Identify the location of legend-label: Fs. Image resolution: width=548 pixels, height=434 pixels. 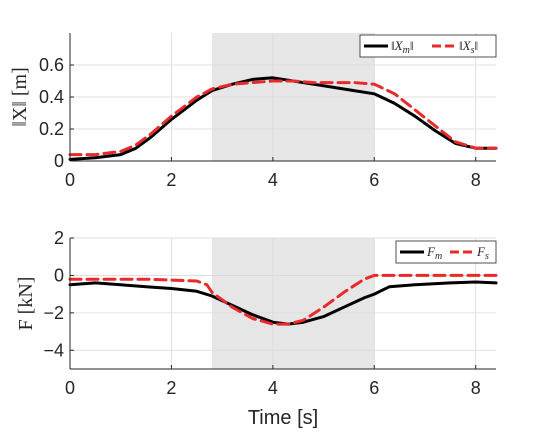
(482, 253).